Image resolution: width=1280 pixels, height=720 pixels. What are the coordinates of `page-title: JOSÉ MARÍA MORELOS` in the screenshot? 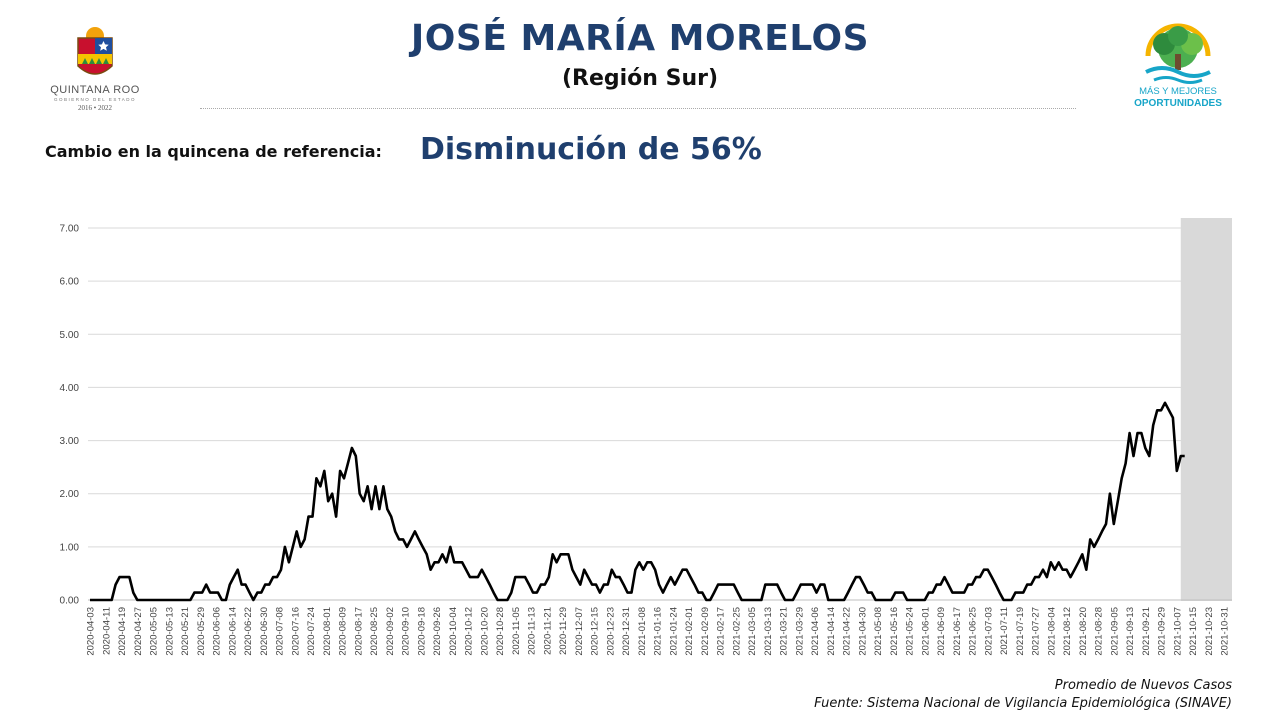 It's located at (640, 38).